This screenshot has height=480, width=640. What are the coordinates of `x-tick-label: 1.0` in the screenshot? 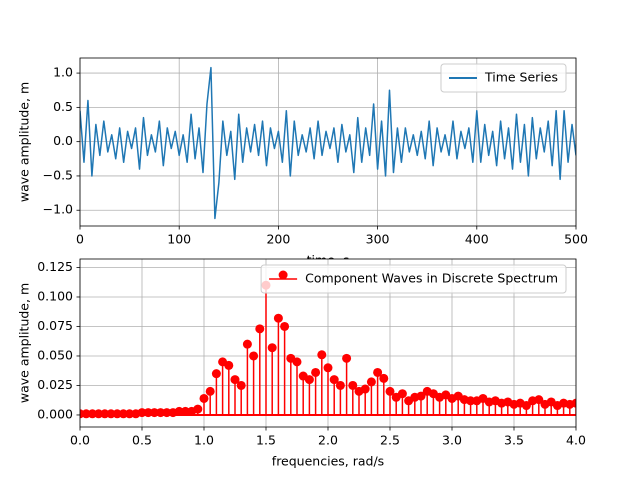 It's located at (204, 440).